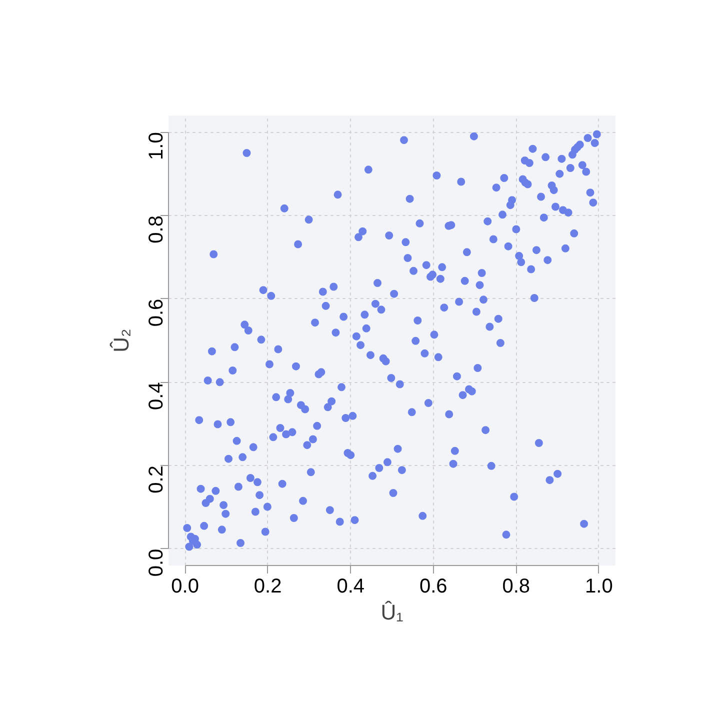 Image resolution: width=728 pixels, height=713 pixels. I want to click on x-tick-label: 1.0, so click(599, 587).